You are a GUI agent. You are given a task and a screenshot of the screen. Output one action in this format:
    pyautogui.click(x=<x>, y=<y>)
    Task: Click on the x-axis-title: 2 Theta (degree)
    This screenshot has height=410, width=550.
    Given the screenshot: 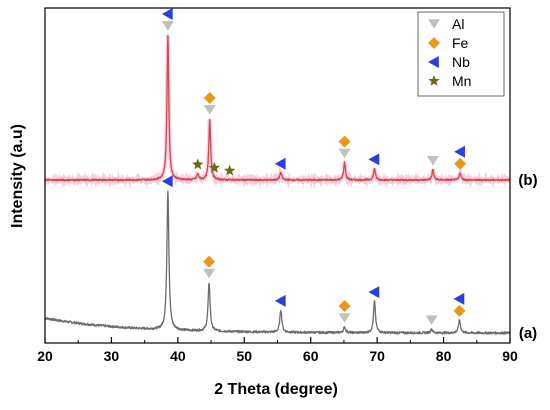 What is the action you would take?
    pyautogui.click(x=276, y=389)
    